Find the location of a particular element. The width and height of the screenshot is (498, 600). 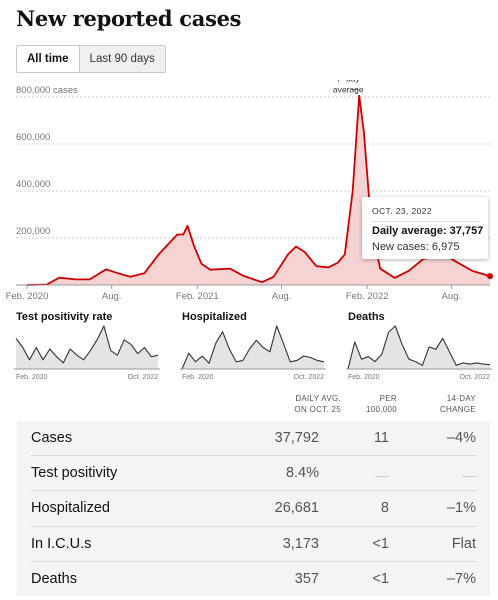

hospitalized-title: Hospitalized is located at coordinates (214, 317).